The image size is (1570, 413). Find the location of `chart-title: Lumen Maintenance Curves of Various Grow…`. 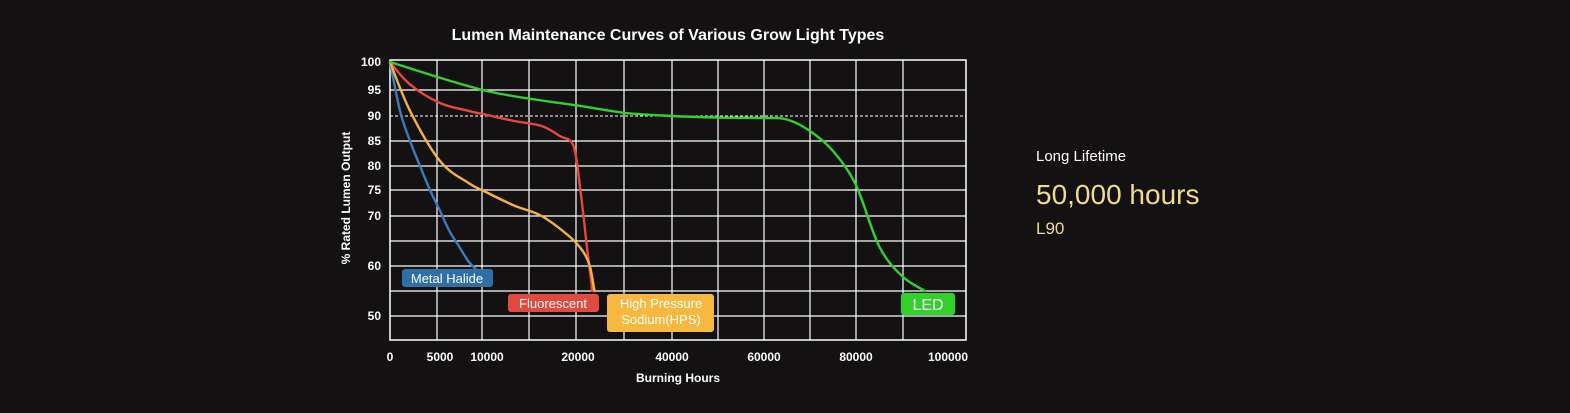

chart-title: Lumen Maintenance Curves of Various Grow… is located at coordinates (668, 35).